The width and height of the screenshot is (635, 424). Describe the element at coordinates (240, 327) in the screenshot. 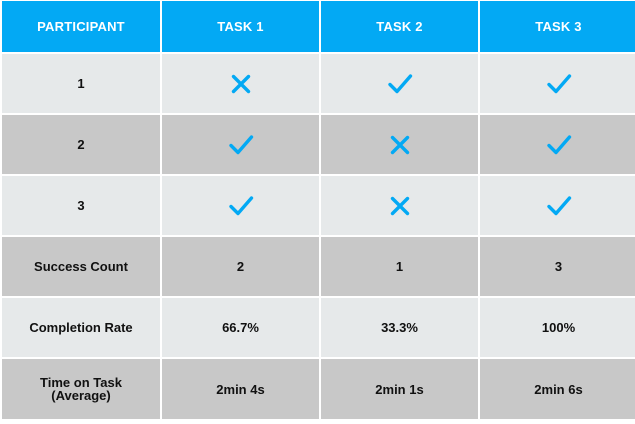

I see `summary-value: 66.7%` at that location.